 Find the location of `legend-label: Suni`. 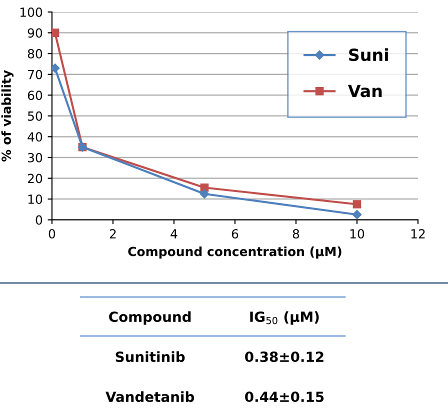

legend-label: Suni is located at coordinates (368, 55).